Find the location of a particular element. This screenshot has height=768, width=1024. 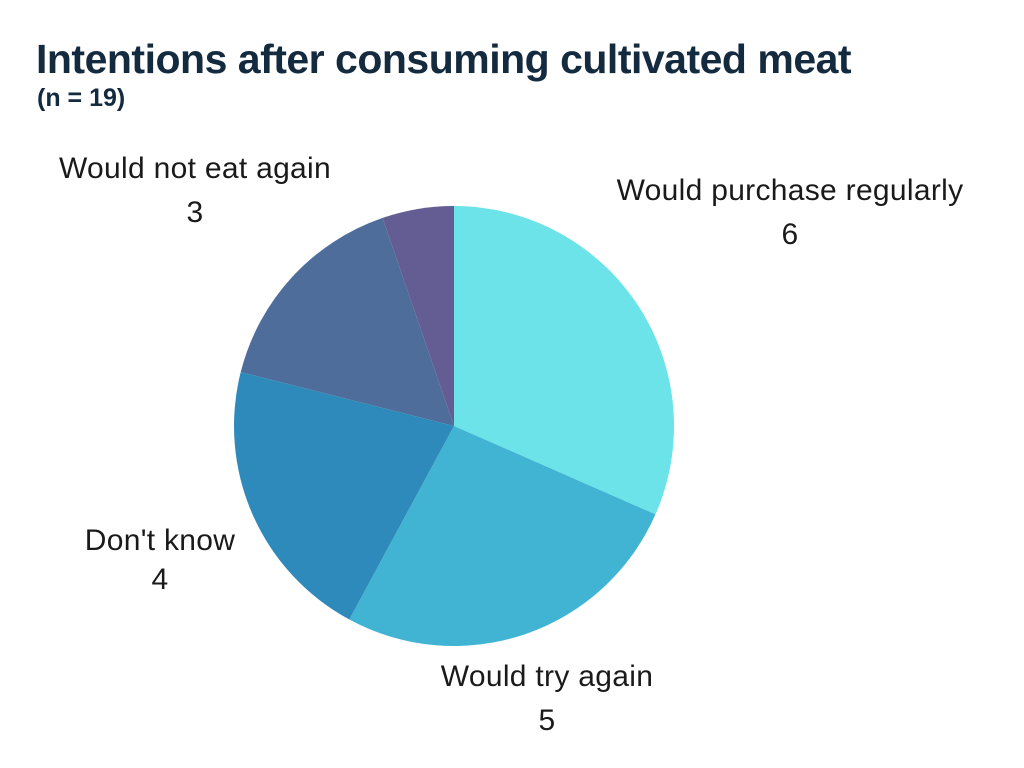

chart-subtitle: (n = 19) is located at coordinates (81, 98).